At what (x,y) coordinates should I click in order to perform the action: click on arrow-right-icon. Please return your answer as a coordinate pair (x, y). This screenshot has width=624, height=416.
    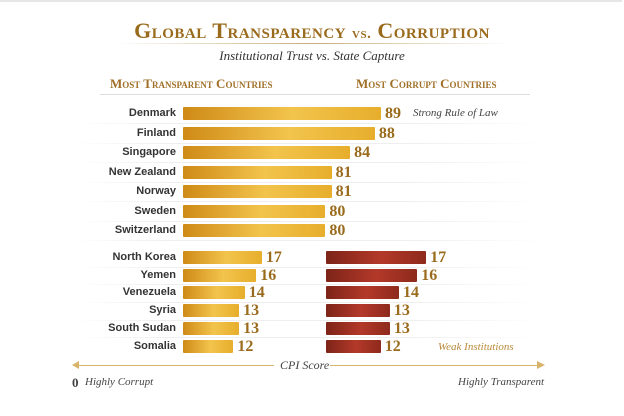
    Looking at the image, I should click on (541, 365).